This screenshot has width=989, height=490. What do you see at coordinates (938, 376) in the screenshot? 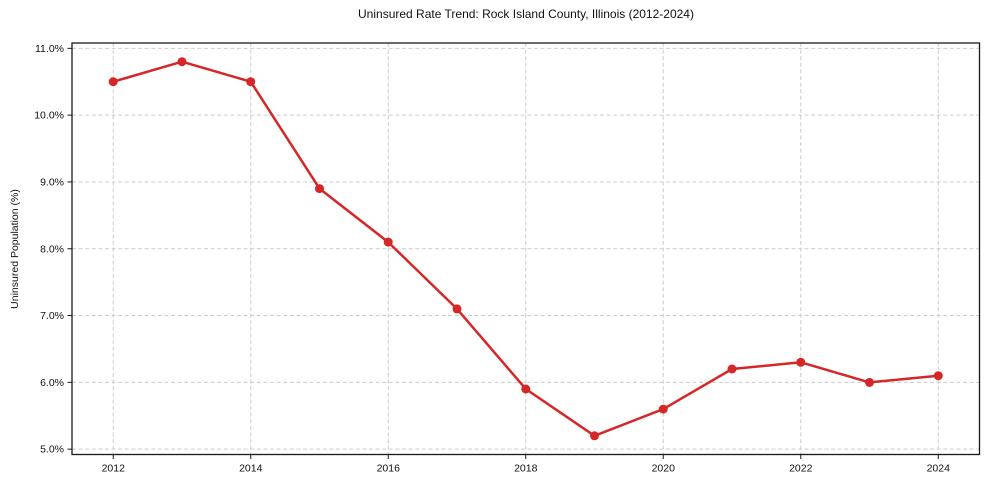
I see `data-point-2024` at bounding box center [938, 376].